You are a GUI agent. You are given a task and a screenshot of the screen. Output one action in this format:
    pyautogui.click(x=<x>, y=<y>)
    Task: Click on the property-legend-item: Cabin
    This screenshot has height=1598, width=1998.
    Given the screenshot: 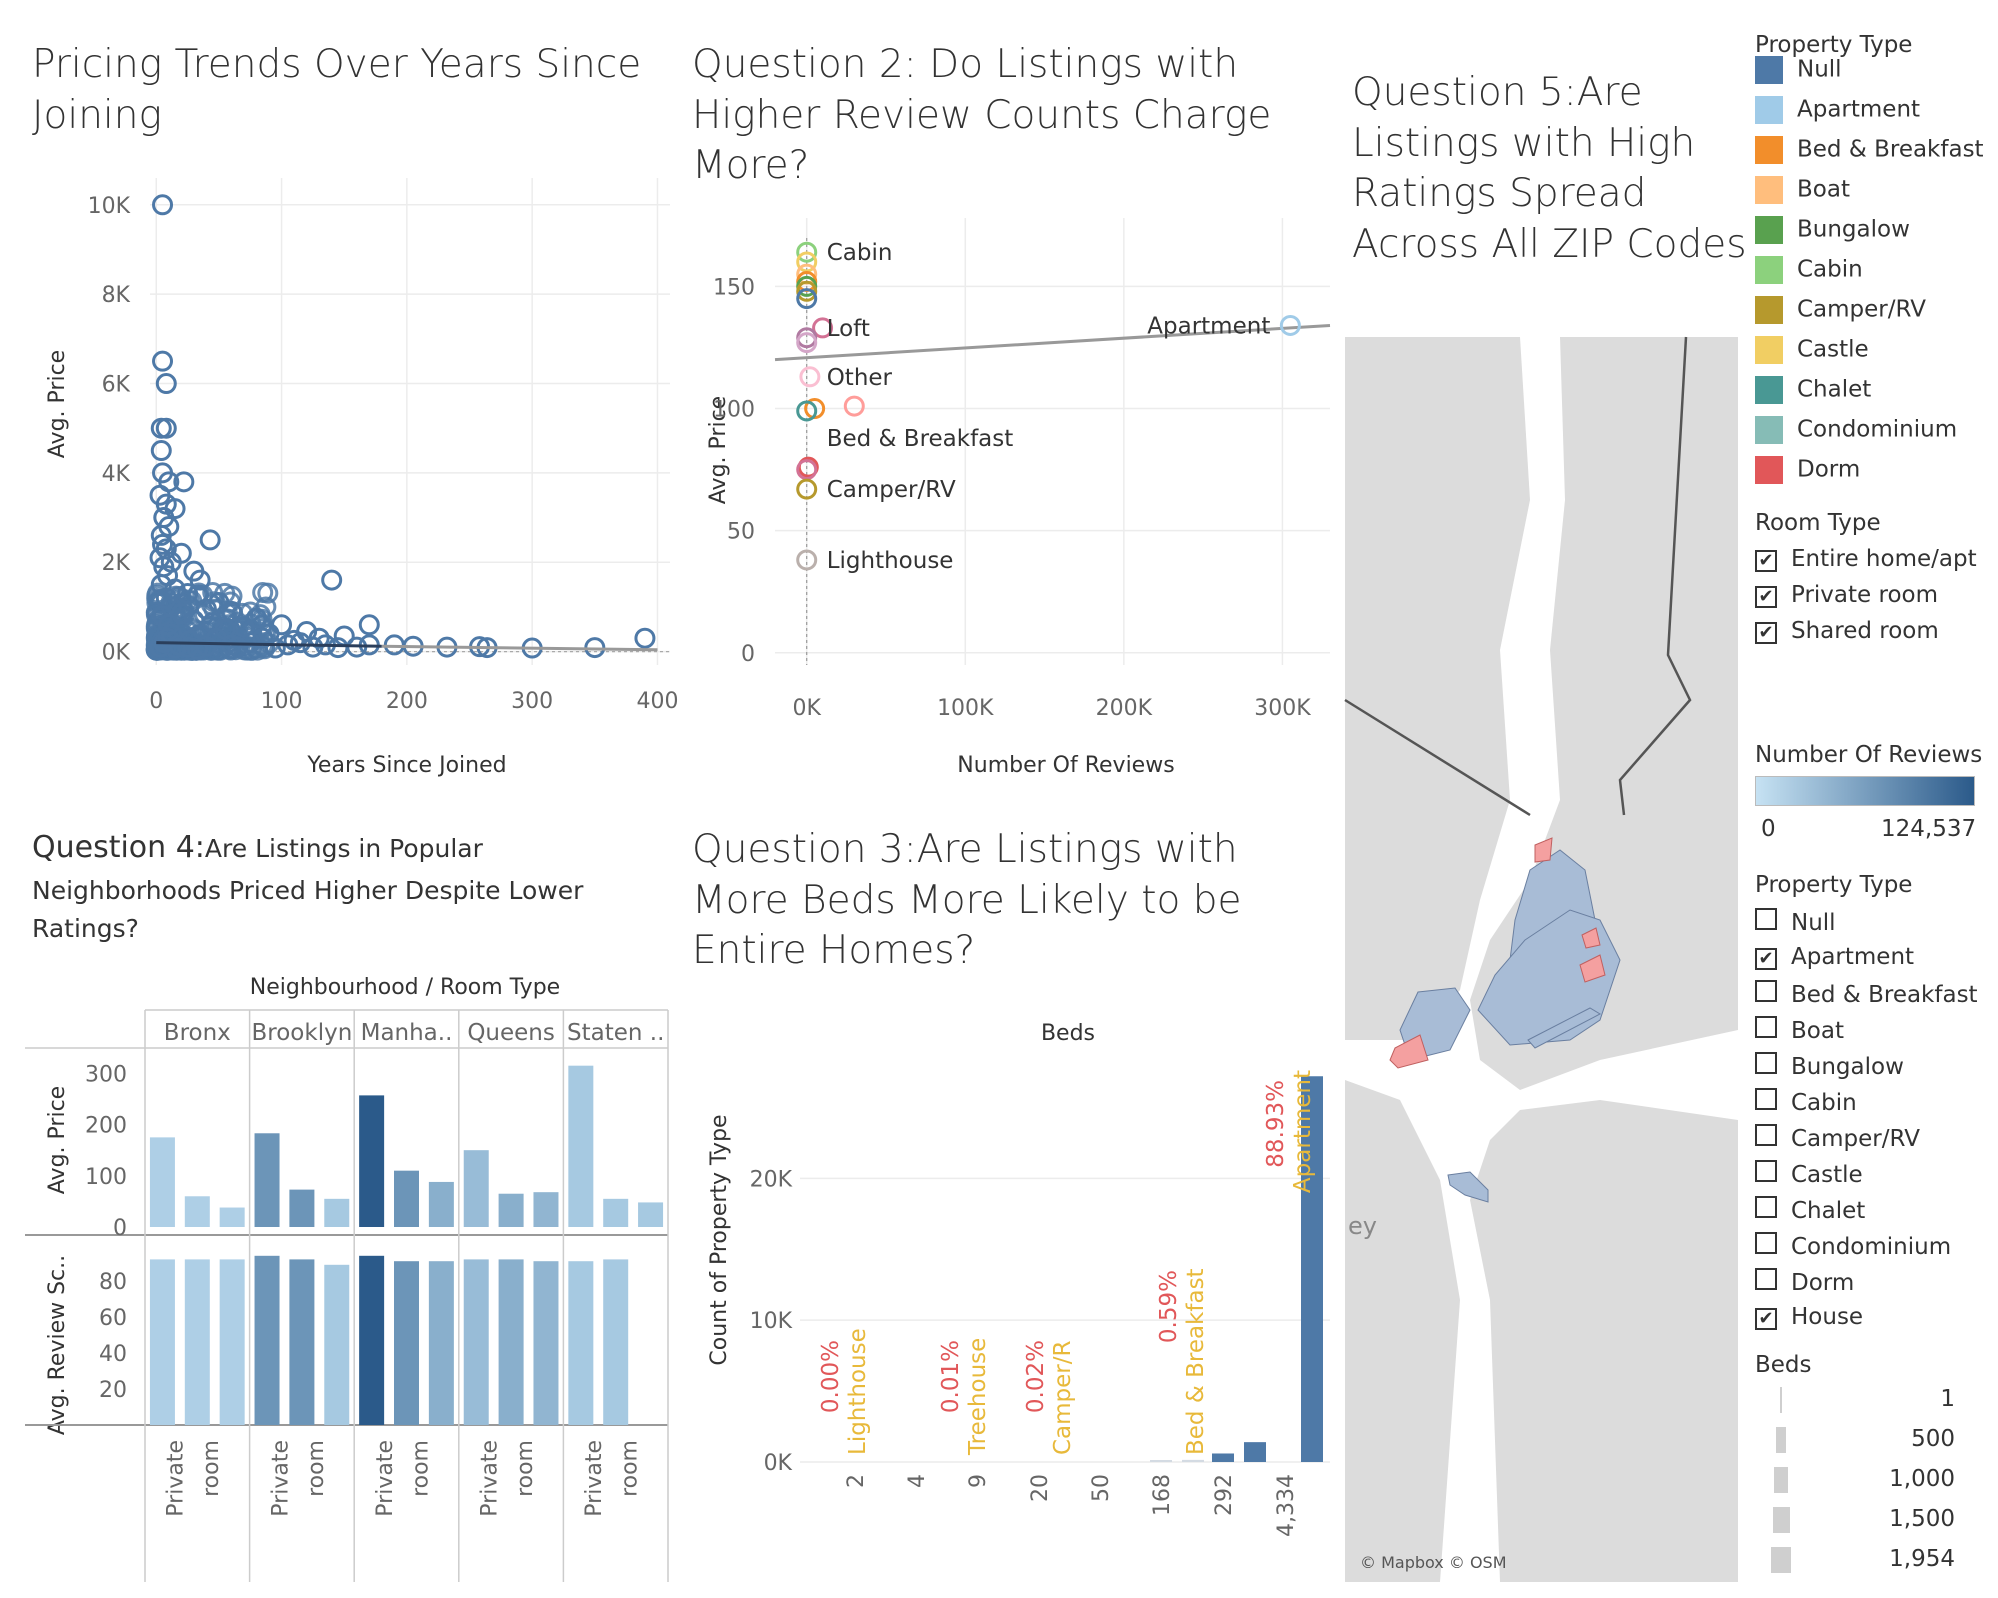 What is the action you would take?
    pyautogui.click(x=1809, y=270)
    